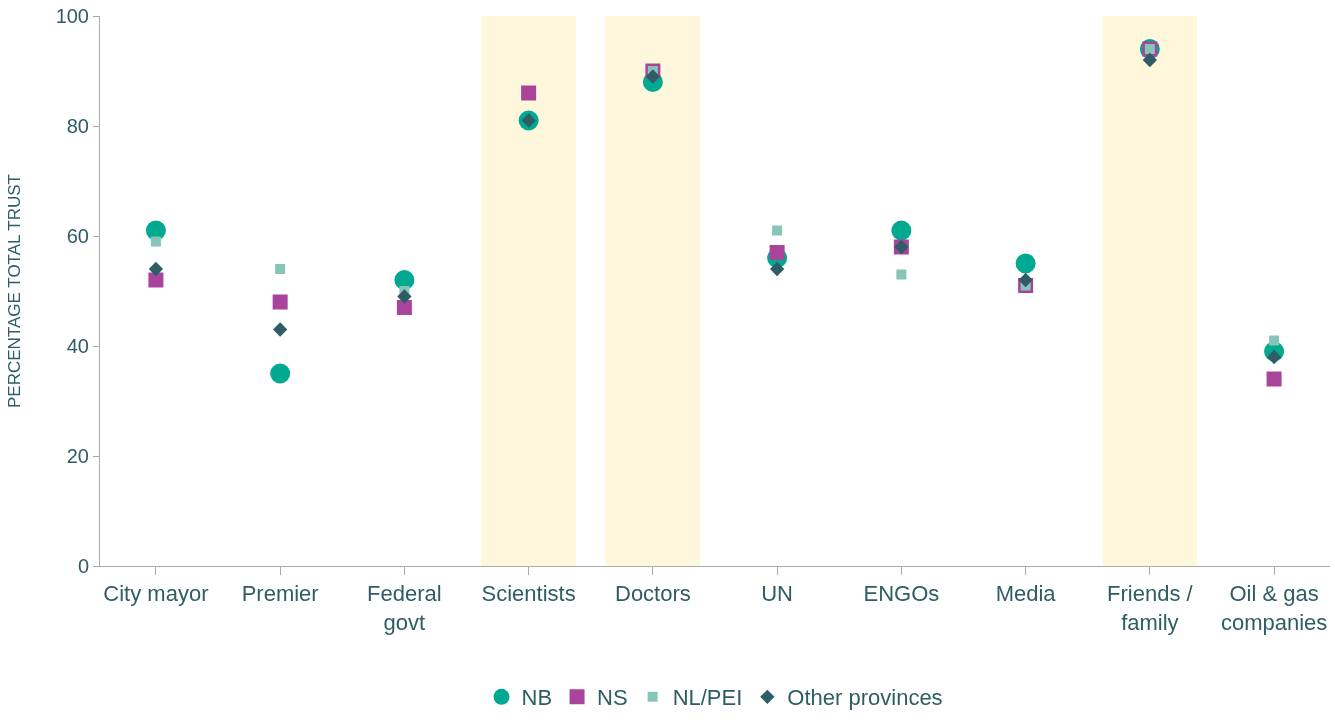 This screenshot has height=723, width=1335. I want to click on y-tick-label: 20, so click(77, 456).